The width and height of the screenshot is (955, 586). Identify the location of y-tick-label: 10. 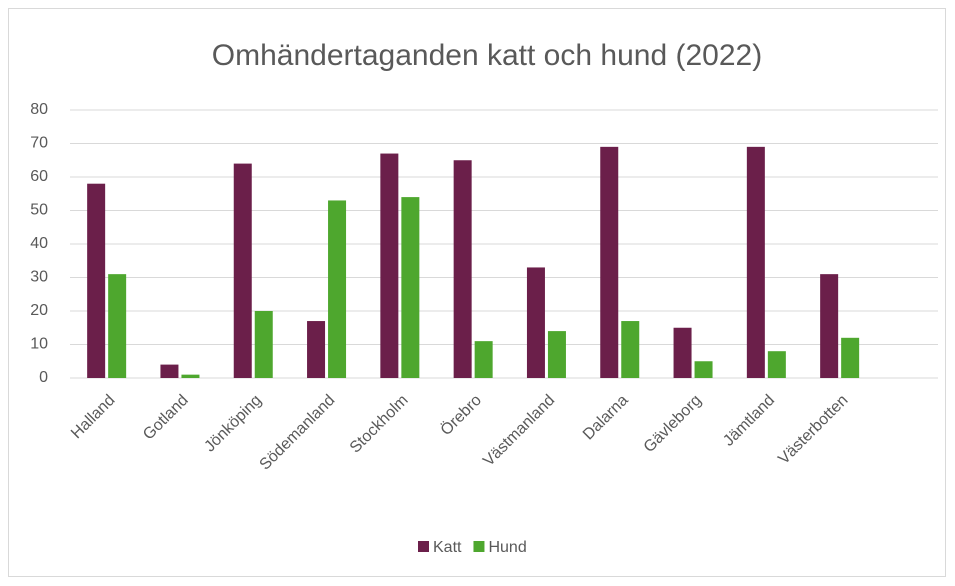
(39, 344).